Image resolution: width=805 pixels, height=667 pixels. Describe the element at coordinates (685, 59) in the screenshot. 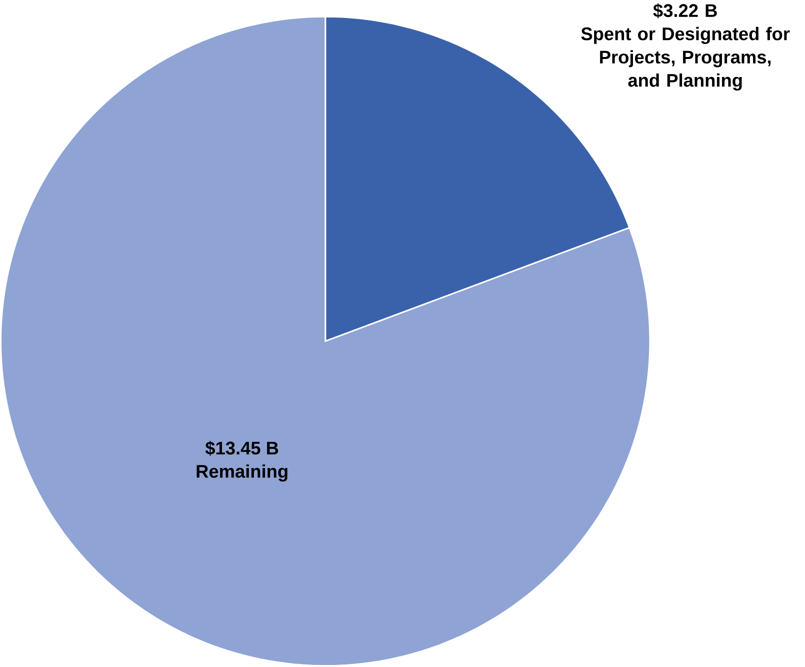

I see `slice-label: Spent or Designated for Projects, Programs, and Planning` at that location.